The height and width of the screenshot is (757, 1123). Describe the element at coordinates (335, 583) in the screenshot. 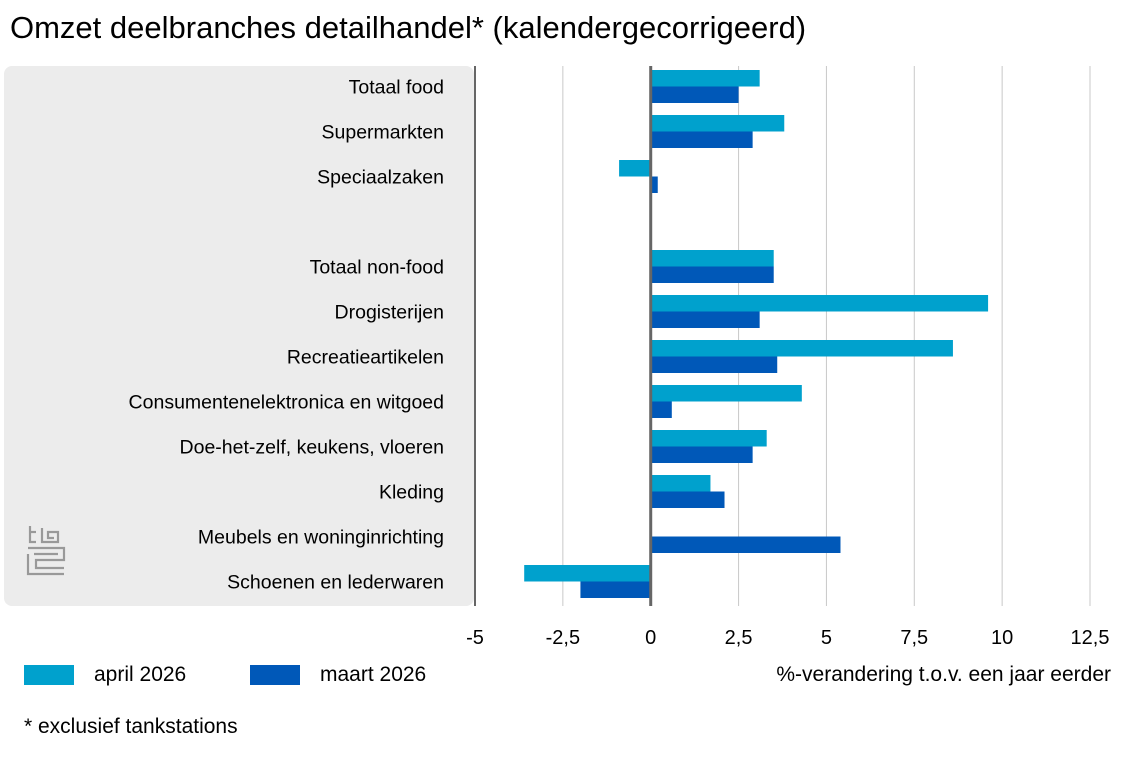

I see `category-label: Schoenen en lederwaren` at that location.